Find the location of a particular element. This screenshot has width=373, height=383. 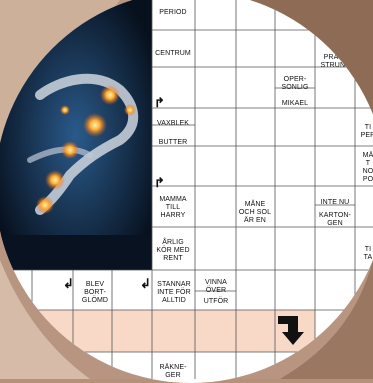

clue-butter: BUTTER is located at coordinates (173, 142).